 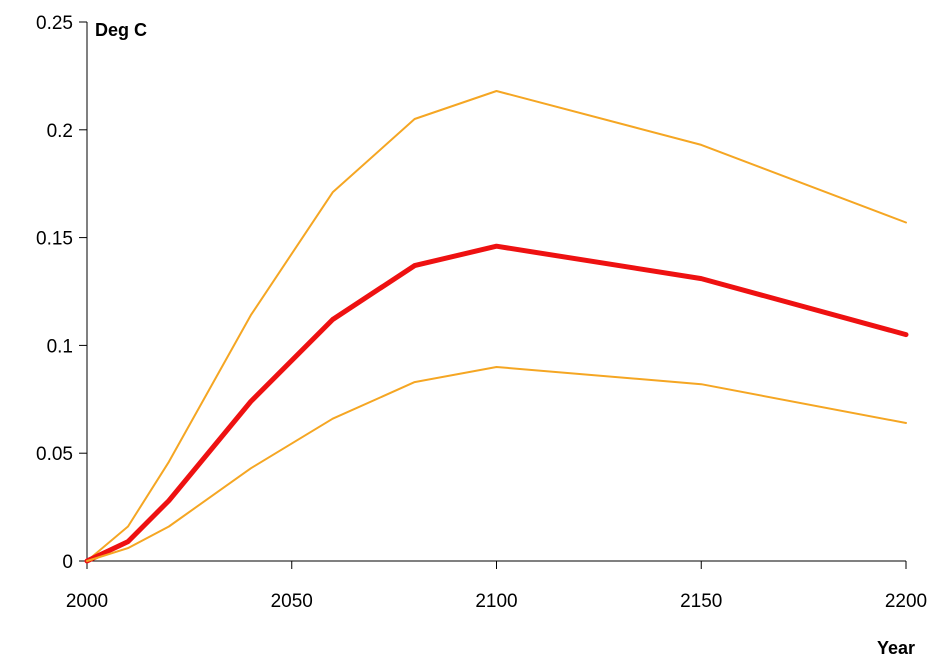 I want to click on y-axis-title: Deg C, so click(x=121, y=30).